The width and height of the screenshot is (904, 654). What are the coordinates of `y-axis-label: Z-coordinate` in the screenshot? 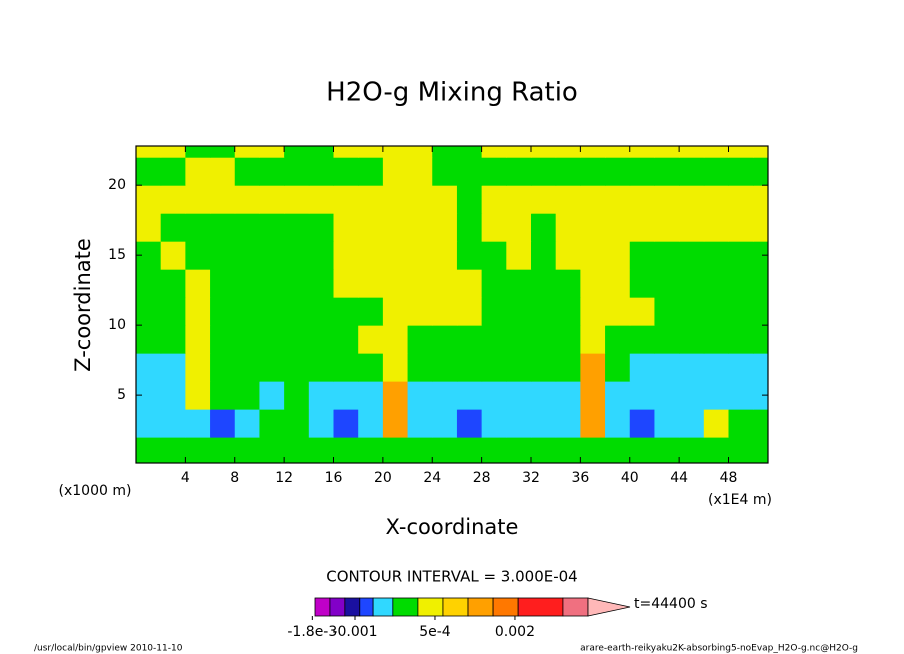 It's located at (83, 305).